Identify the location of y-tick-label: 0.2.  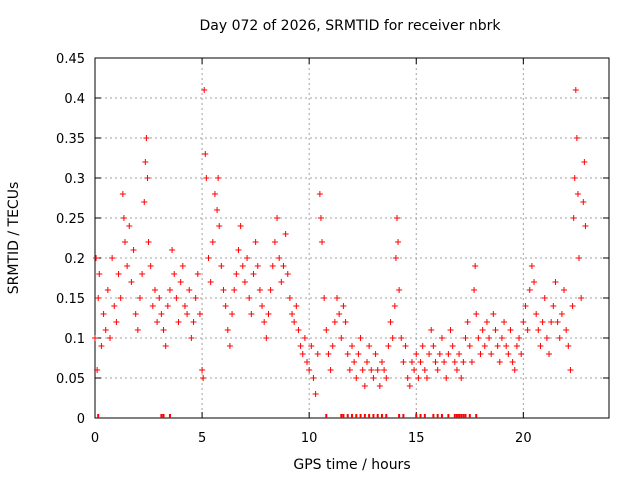
(74, 259).